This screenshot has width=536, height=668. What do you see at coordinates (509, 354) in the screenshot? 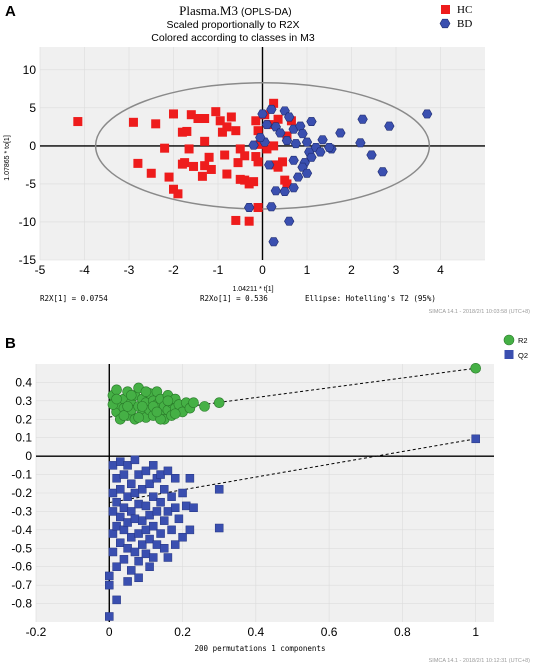
I see `legend-q2-marker` at bounding box center [509, 354].